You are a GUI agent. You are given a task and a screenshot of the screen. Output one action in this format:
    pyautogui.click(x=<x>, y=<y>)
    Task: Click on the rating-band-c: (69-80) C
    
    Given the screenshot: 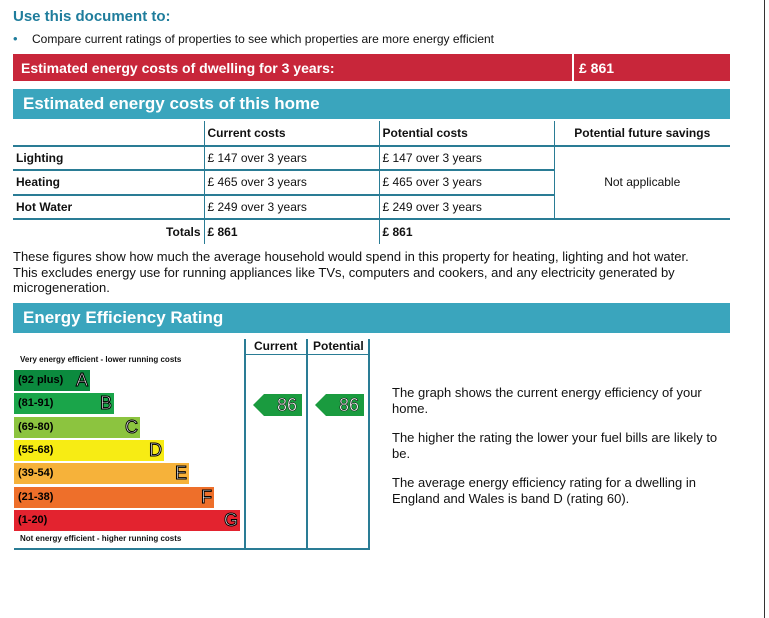 What is the action you would take?
    pyautogui.click(x=77, y=427)
    